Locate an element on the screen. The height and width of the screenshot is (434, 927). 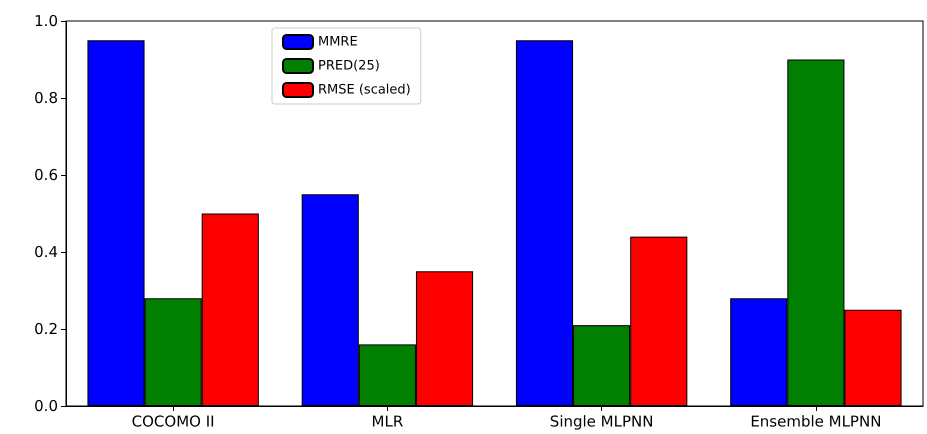
y-tick-label: 0.6 is located at coordinates (46, 175).